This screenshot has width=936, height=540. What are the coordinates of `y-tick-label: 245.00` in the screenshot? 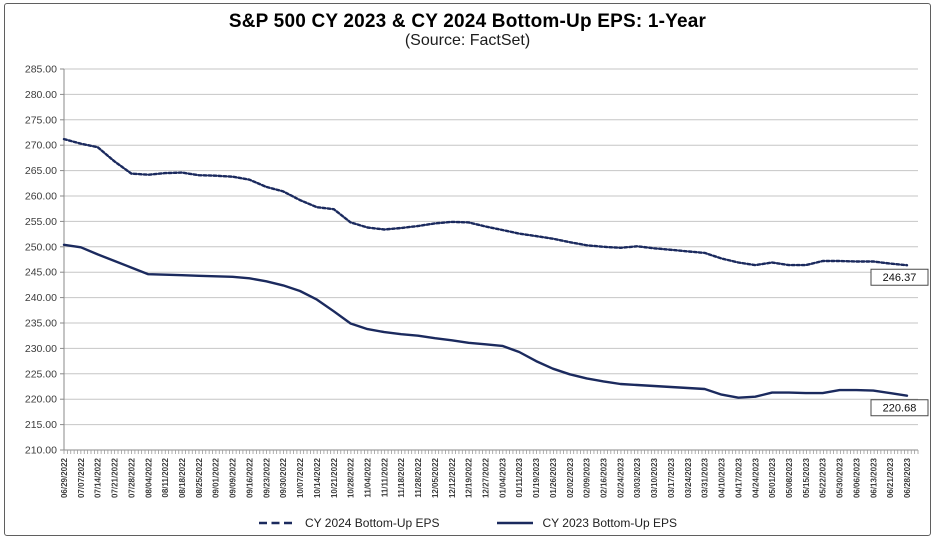 It's located at (41, 273).